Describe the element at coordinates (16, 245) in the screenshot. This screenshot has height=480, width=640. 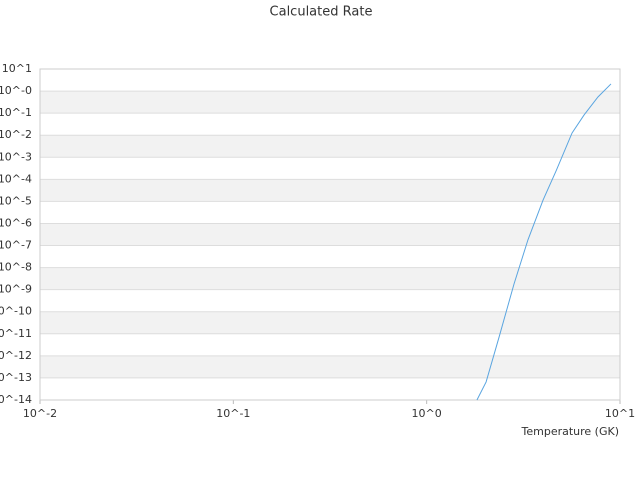
I see `y-tick-label: 10^-7` at that location.